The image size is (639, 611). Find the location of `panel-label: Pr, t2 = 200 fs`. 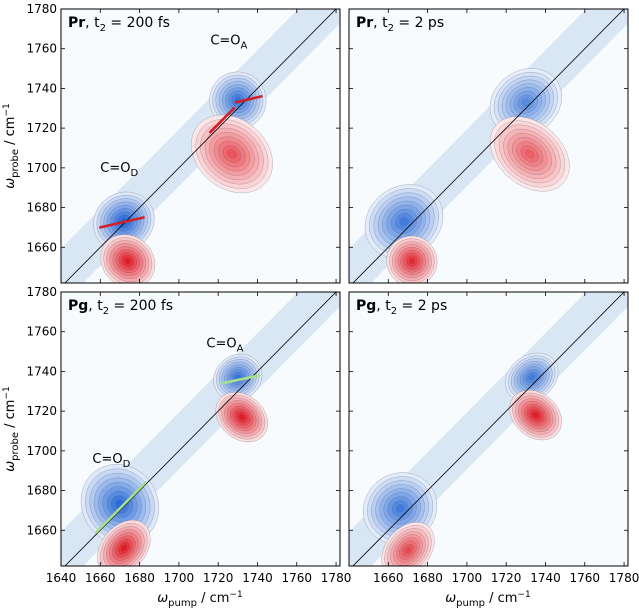

panel-label: Pr, t2 = 200 fs is located at coordinates (119, 24).